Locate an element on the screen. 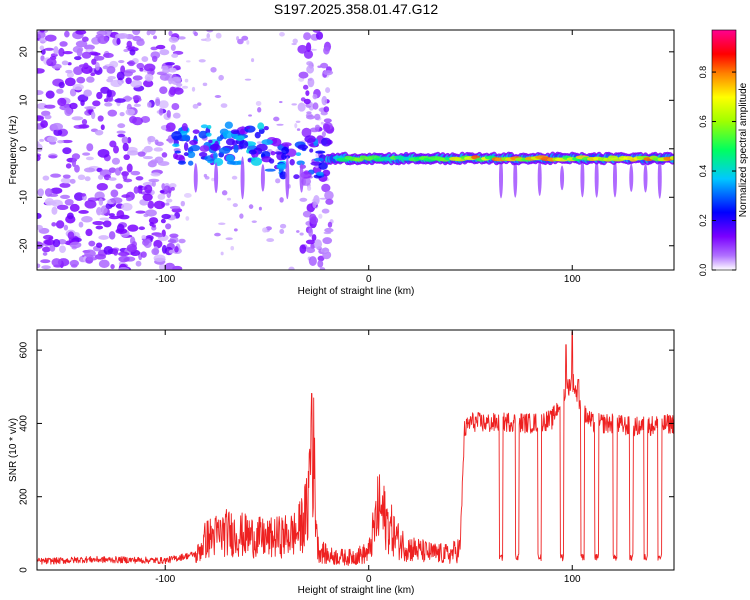 Image resolution: width=750 pixels, height=600 pixels. colorbar-tick-label: 0.6 is located at coordinates (703, 121).